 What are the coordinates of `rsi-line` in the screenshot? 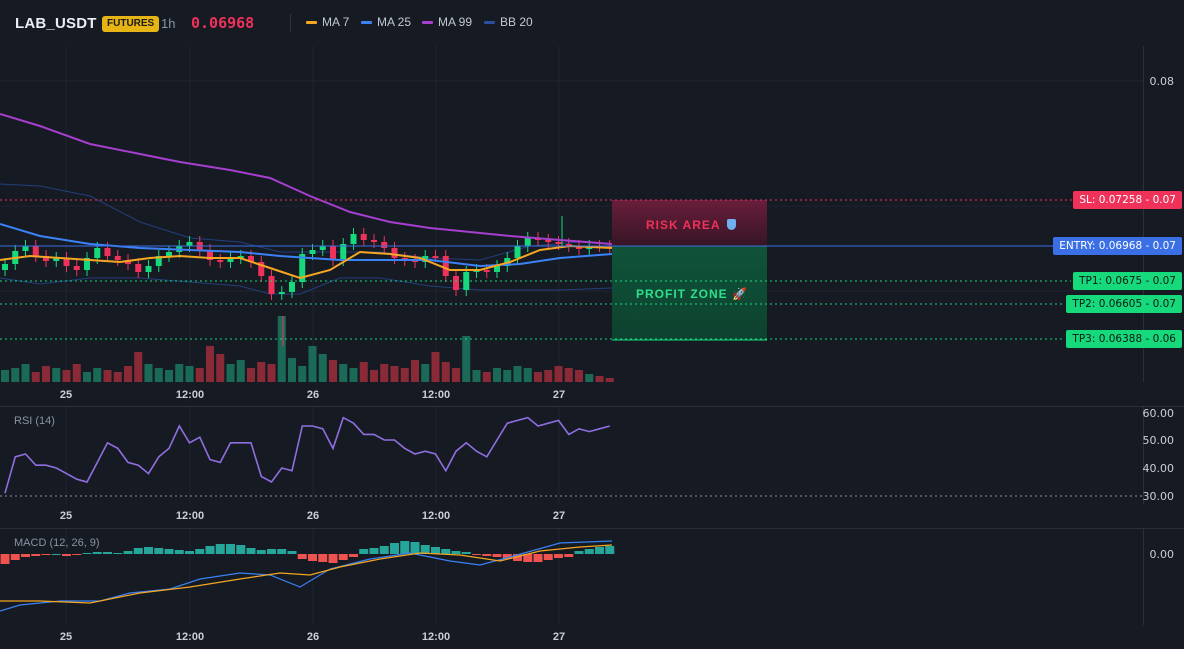 It's located at (307, 455).